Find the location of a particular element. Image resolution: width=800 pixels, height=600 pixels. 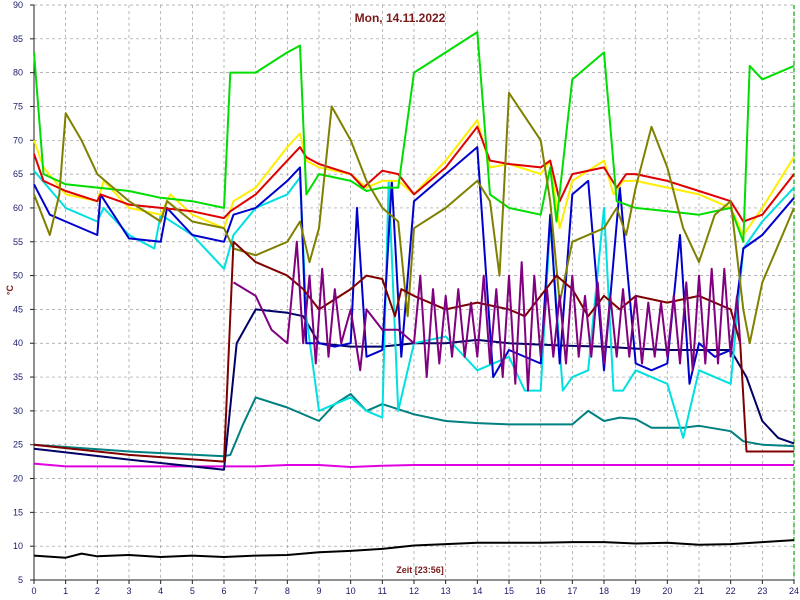

x-tick-label: 15 is located at coordinates (509, 591).